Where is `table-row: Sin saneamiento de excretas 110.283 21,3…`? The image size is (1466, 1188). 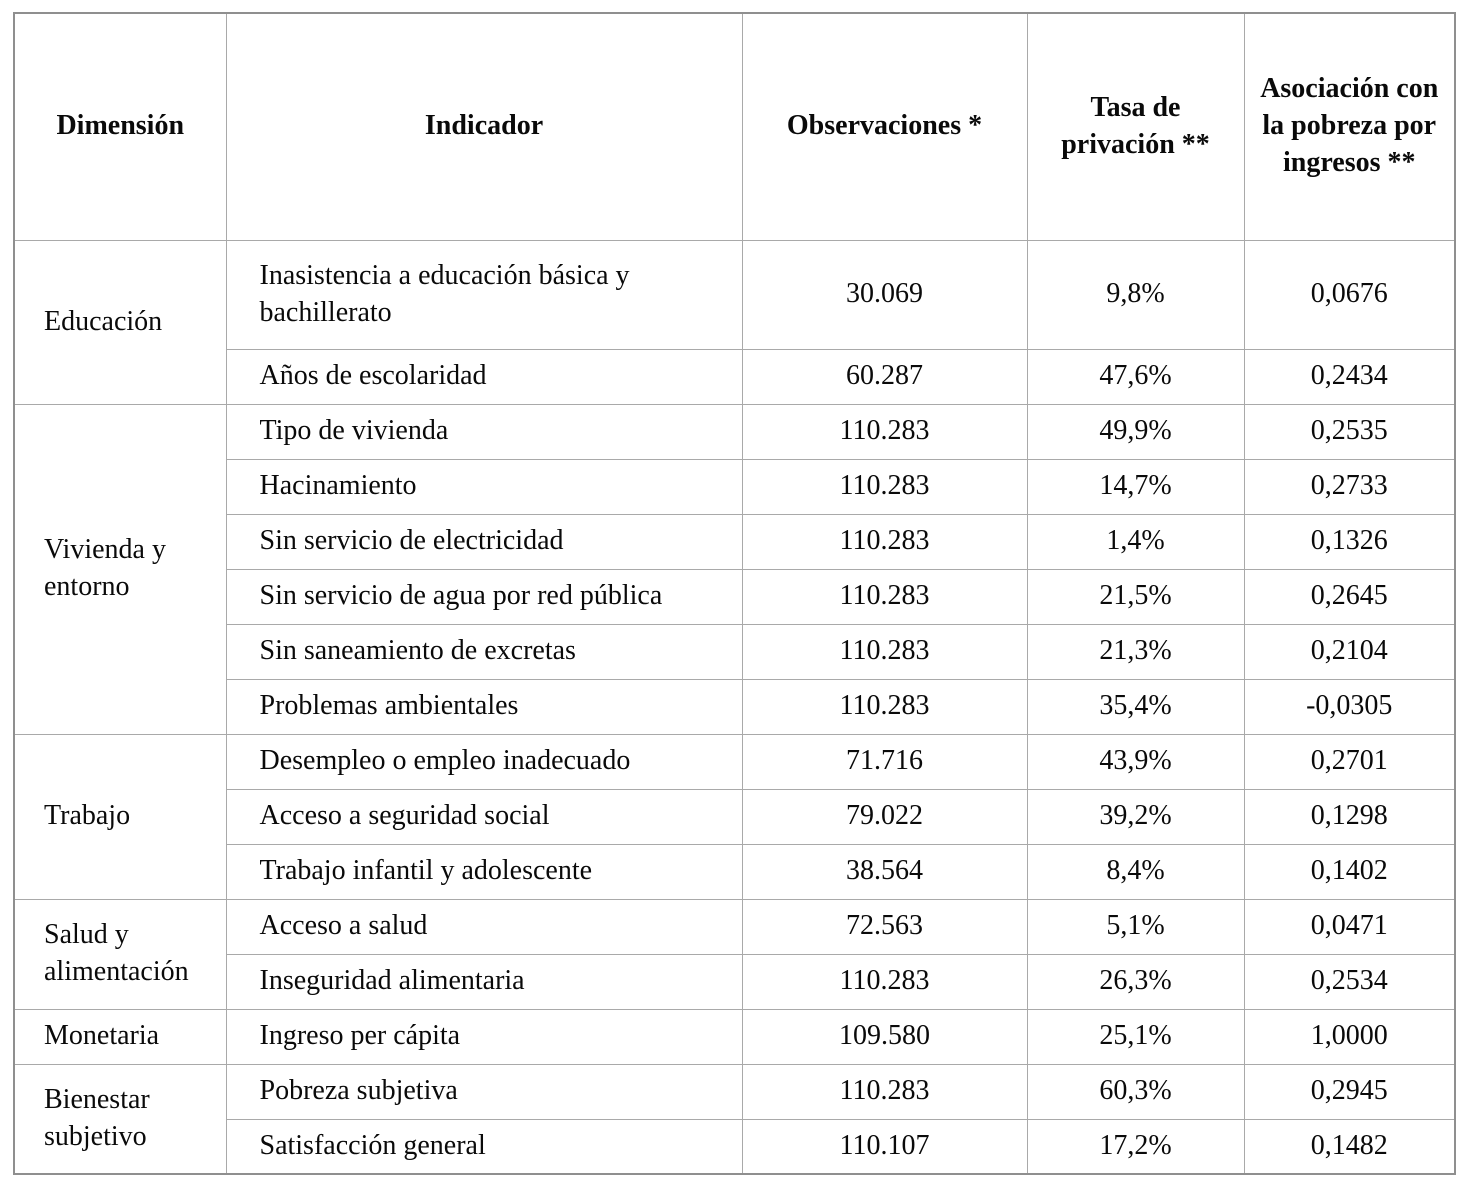
table-row: Sin saneamiento de excretas 110.283 21,3… is located at coordinates (735, 651).